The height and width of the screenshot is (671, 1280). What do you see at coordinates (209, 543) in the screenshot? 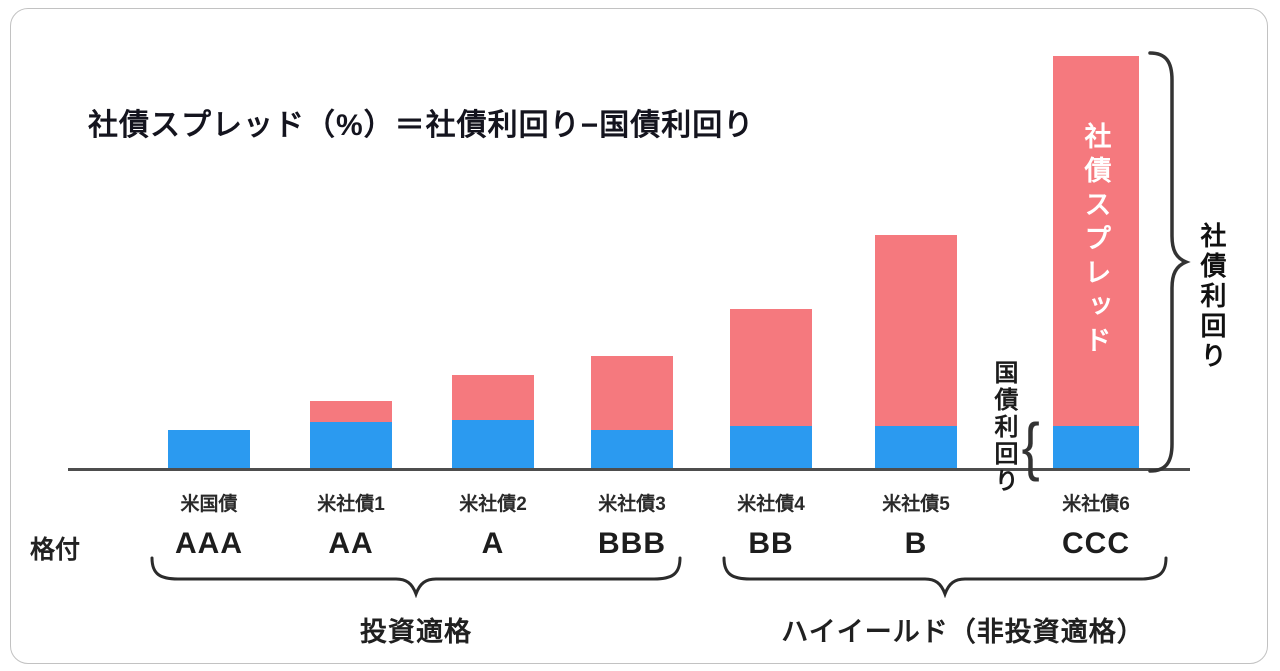
I see `rating-label: AAA` at bounding box center [209, 543].